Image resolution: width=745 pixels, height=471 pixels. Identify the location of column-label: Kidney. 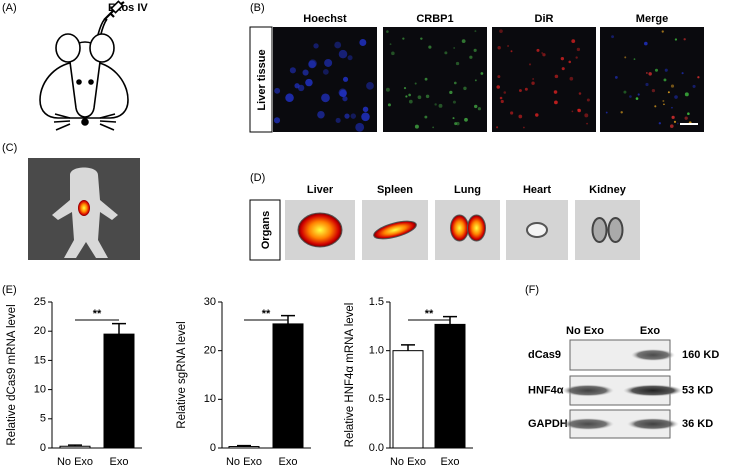
(608, 190).